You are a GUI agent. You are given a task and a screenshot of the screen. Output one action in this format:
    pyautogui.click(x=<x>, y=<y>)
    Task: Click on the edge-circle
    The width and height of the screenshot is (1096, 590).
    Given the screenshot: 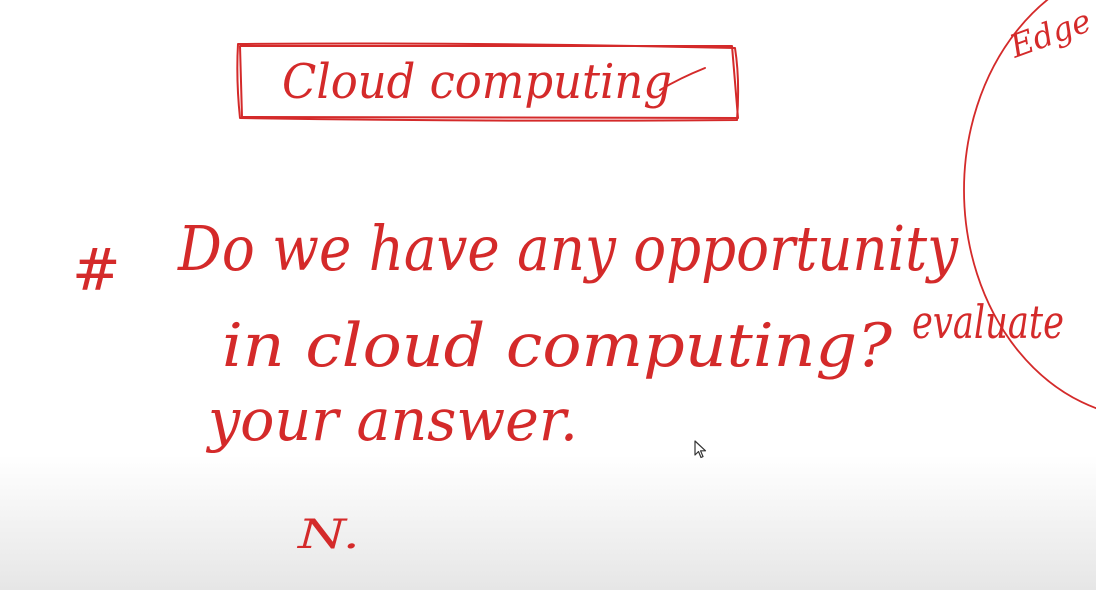 What is the action you would take?
    pyautogui.click(x=1029, y=205)
    